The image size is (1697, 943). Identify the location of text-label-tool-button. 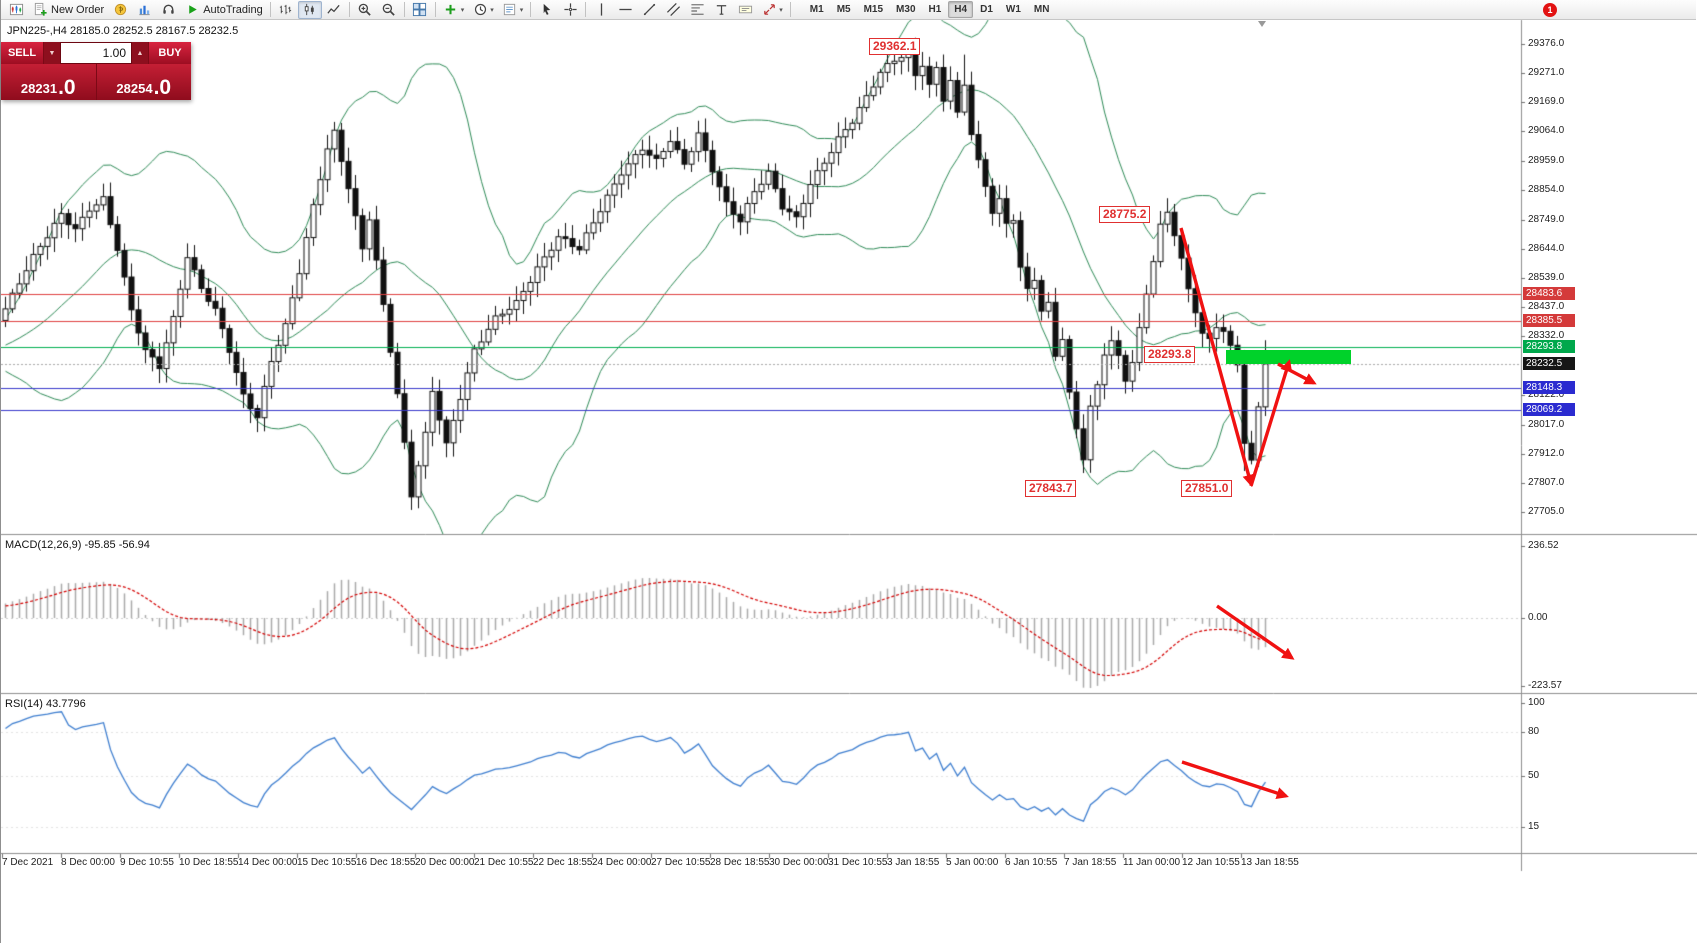
(745, 10).